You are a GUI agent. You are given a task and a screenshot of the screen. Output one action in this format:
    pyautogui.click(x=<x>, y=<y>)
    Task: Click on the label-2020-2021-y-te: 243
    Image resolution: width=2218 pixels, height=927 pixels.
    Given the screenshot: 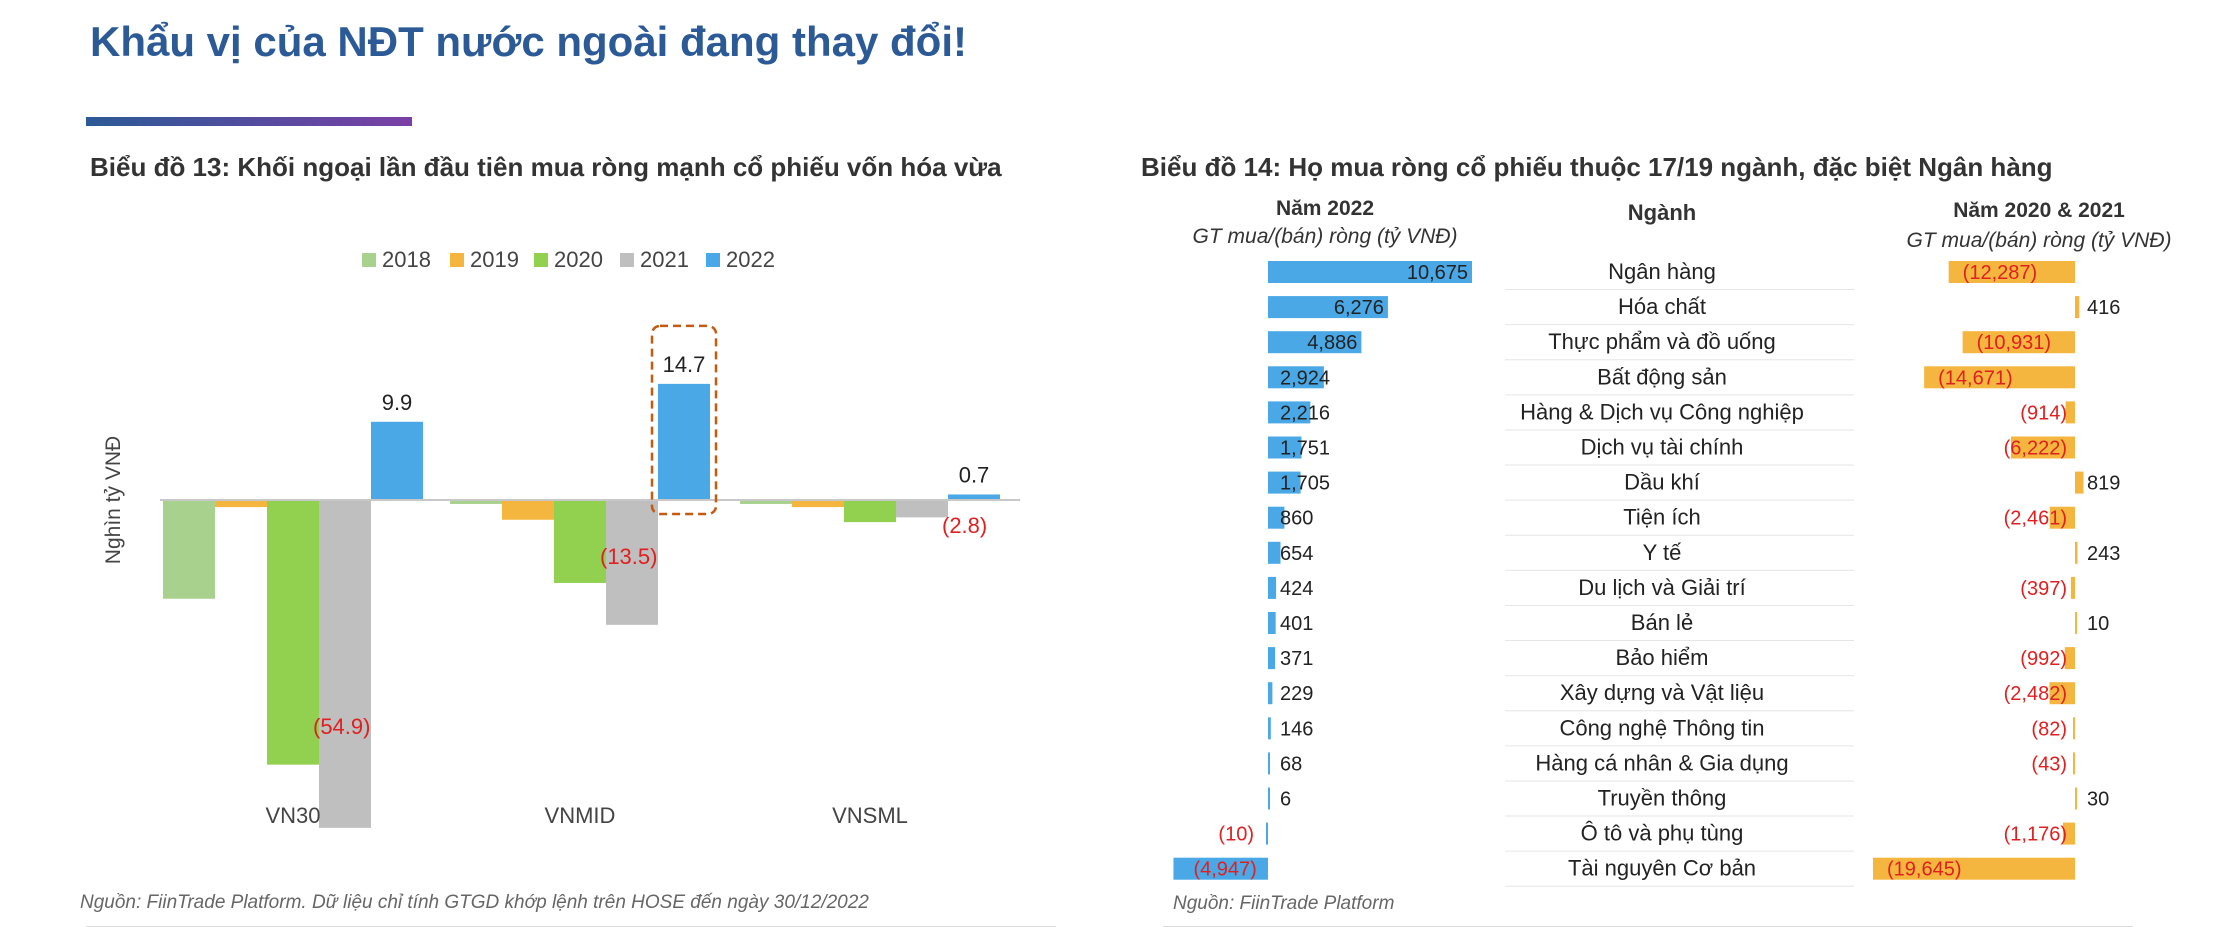 What is the action you would take?
    pyautogui.click(x=2103, y=554)
    